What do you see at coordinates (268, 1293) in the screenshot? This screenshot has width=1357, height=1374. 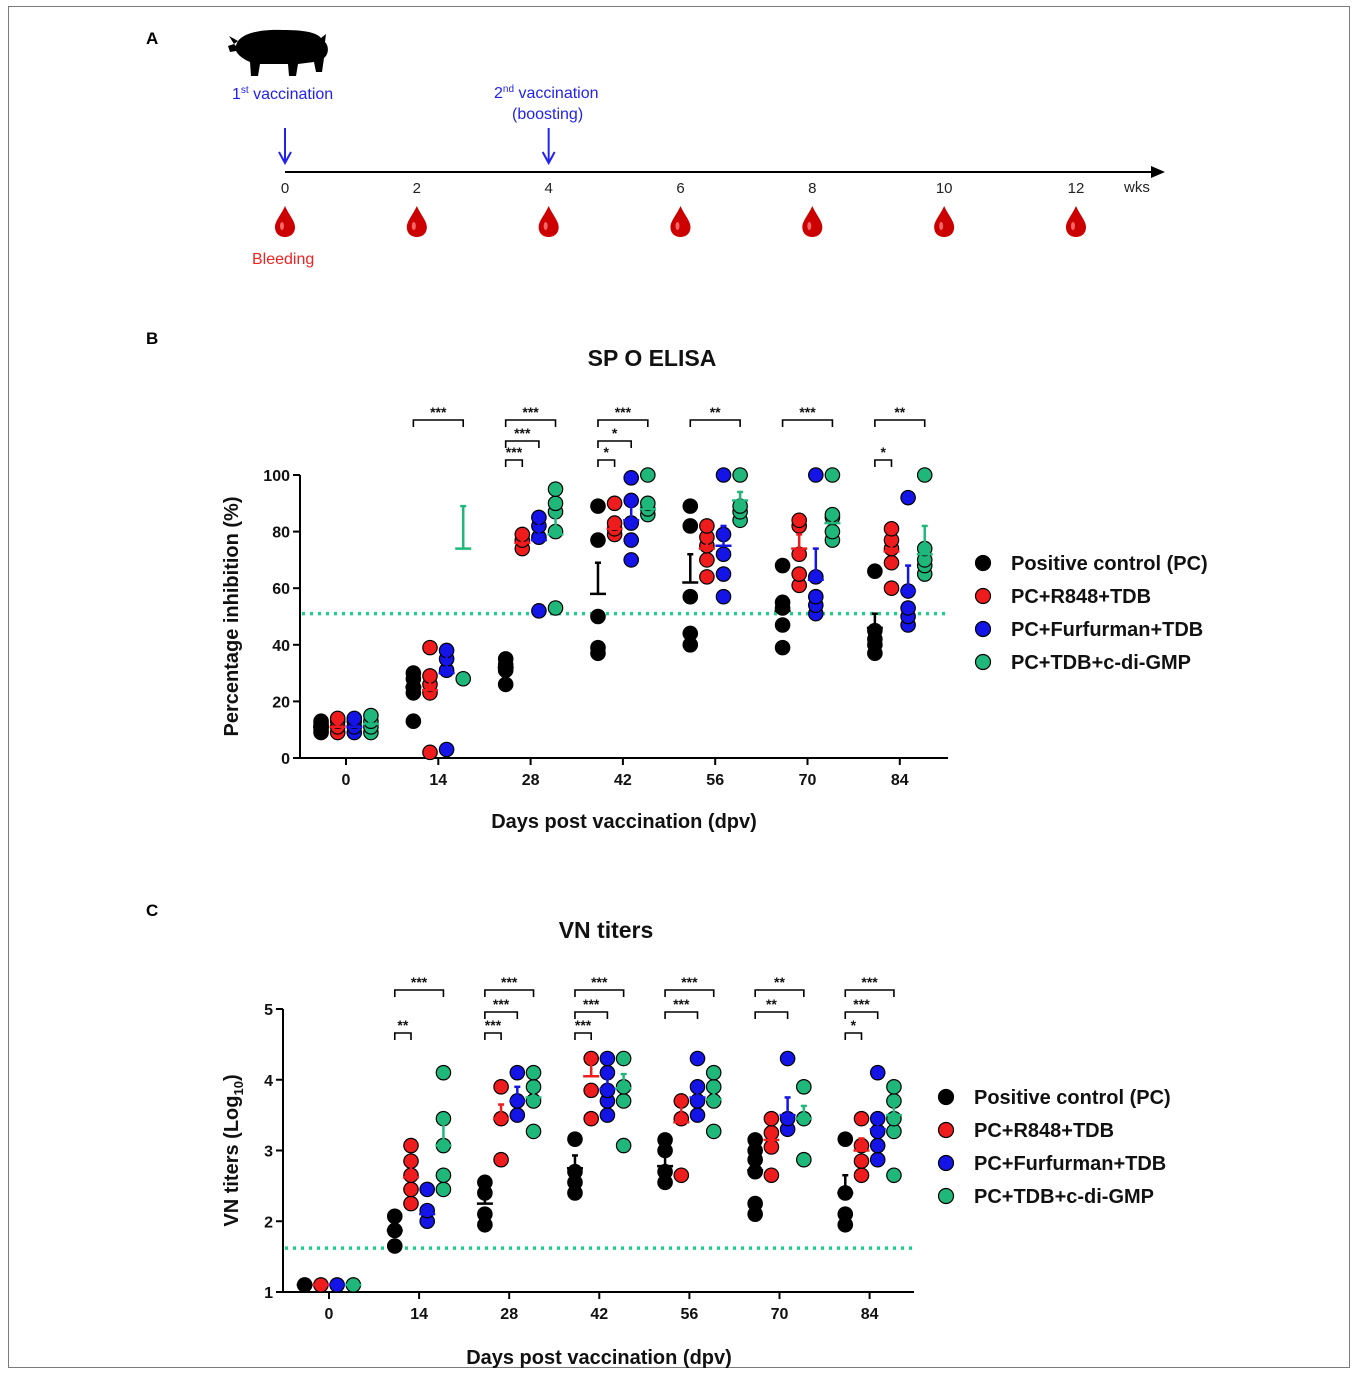 I see `y-tick-label: 1` at bounding box center [268, 1293].